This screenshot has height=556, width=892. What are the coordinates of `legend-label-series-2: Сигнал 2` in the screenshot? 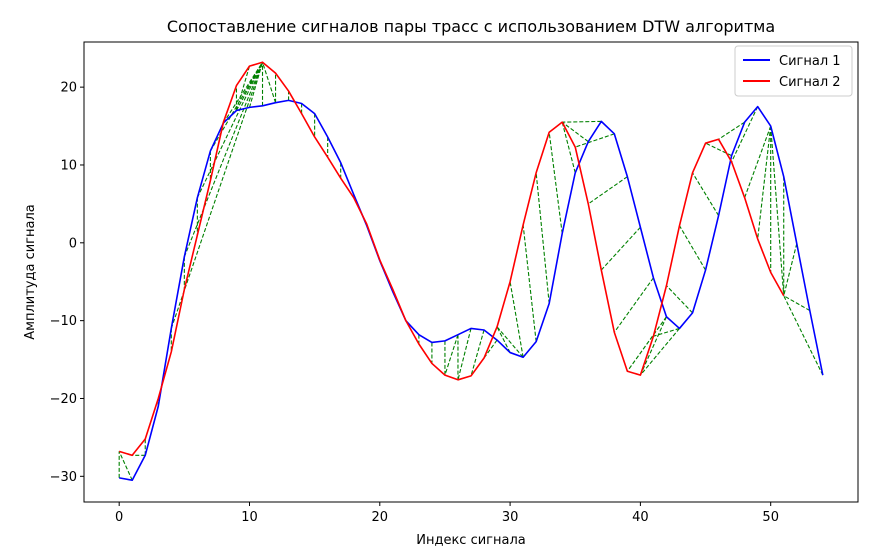 It's located at (810, 82).